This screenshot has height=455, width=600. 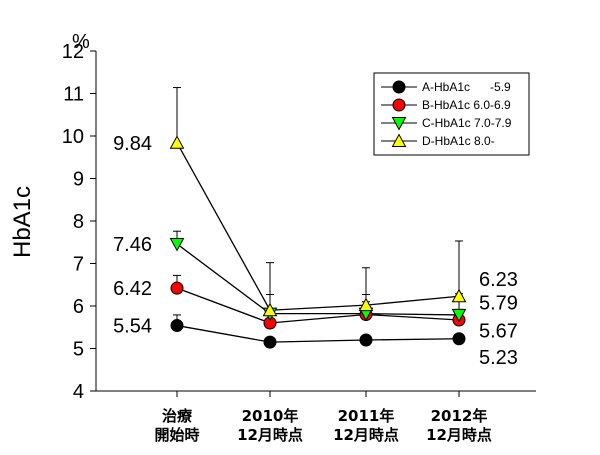 What do you see at coordinates (270, 416) in the screenshot?
I see `x-tick-label-line: 2010年` at bounding box center [270, 416].